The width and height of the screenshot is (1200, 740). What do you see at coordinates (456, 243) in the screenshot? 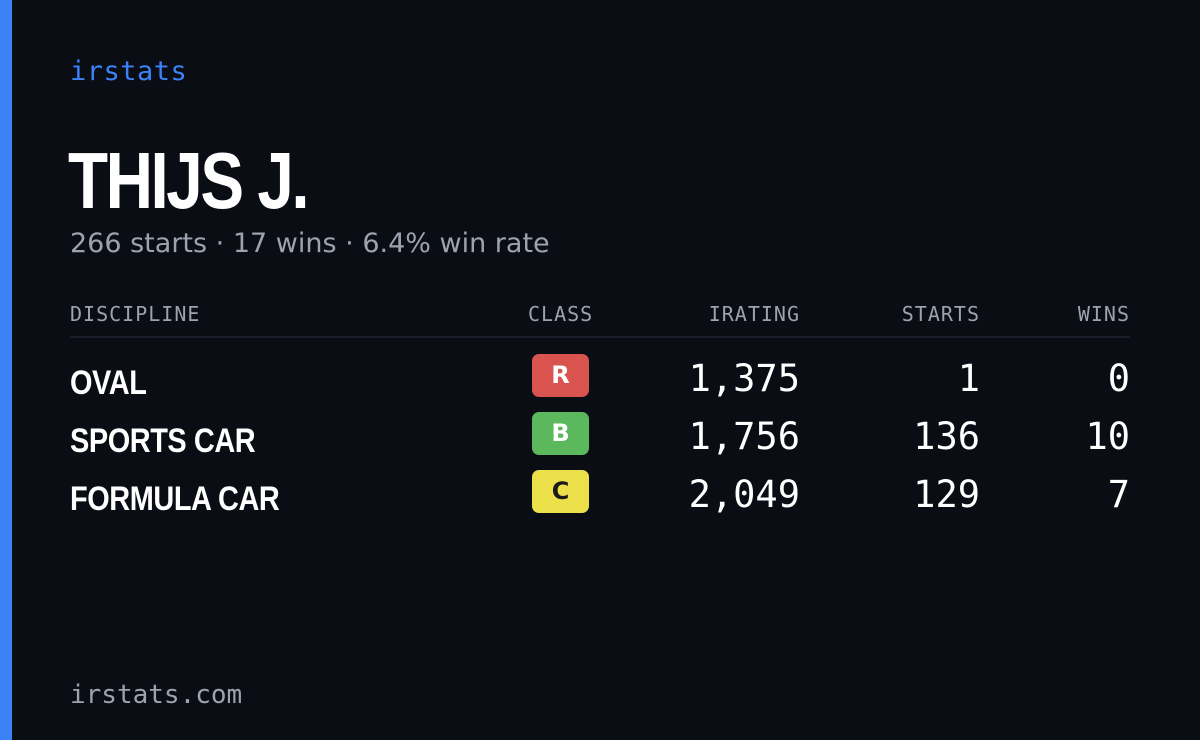
I see `win-rate-summary: 6.4% win rate` at bounding box center [456, 243].